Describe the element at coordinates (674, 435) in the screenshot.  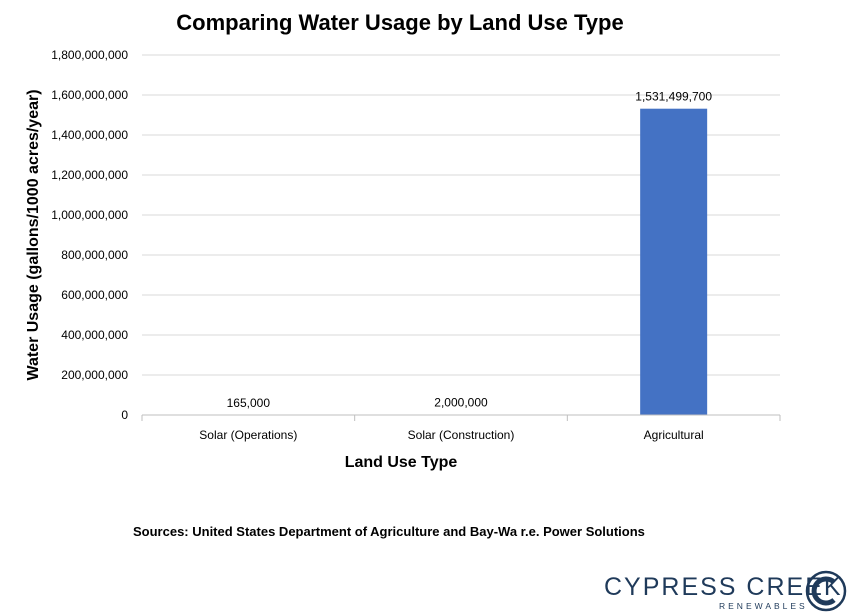
I see `x-category-label: Agricultural` at that location.